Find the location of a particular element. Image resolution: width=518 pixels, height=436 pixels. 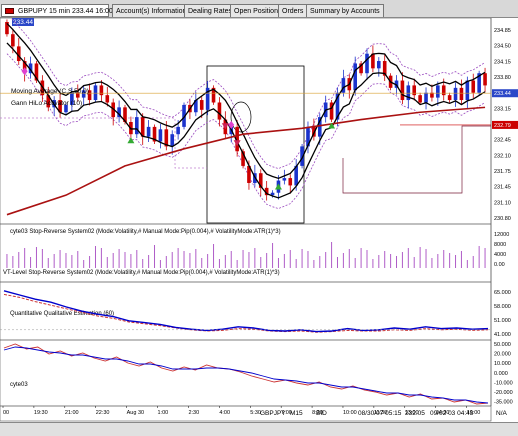

chart-title-tab: GBPUPY 15 min 233.44 16:00:00 is located at coordinates (62, 10).